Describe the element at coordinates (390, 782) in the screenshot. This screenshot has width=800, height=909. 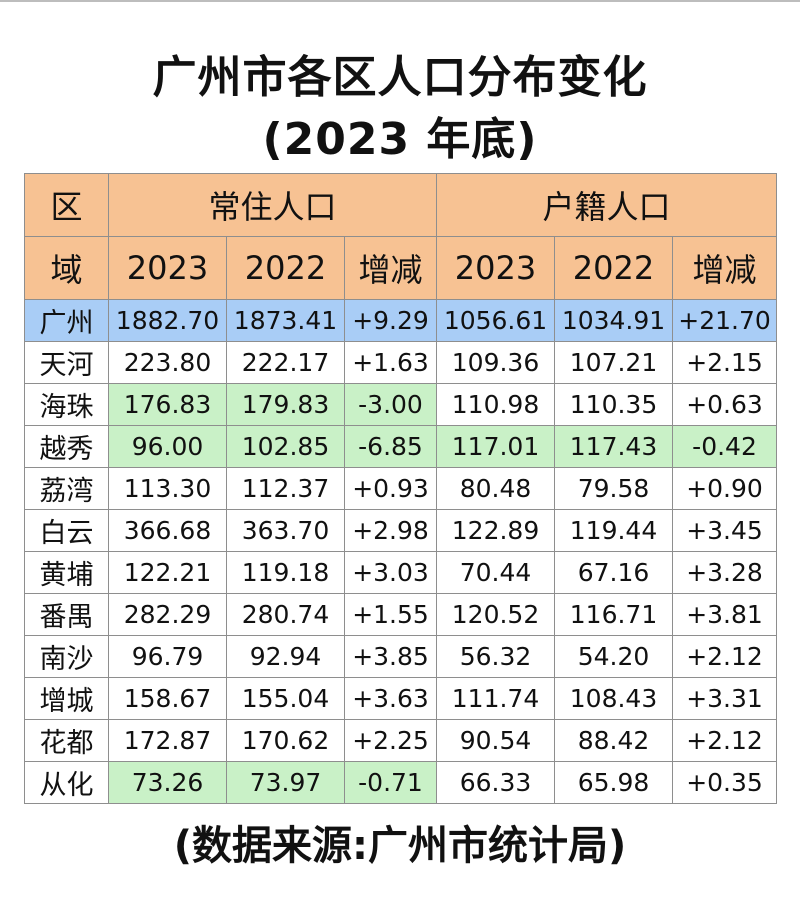
I see `resident-change-cell: -0.71` at that location.